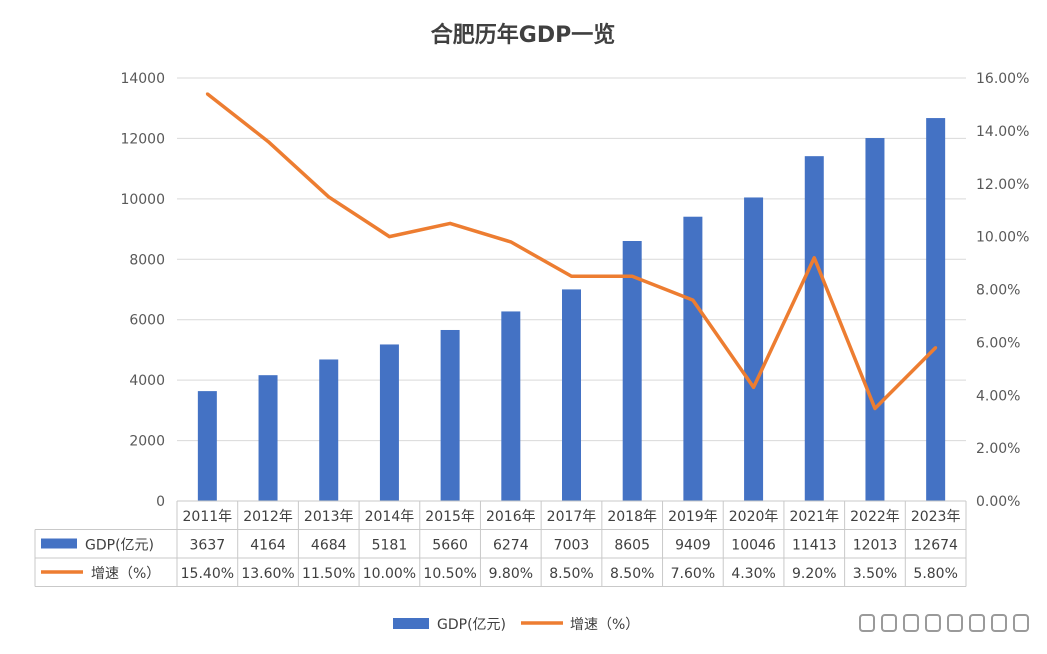 The height and width of the screenshot is (654, 1047). What do you see at coordinates (632, 517) in the screenshot?
I see `category-label: 2018年` at bounding box center [632, 517].